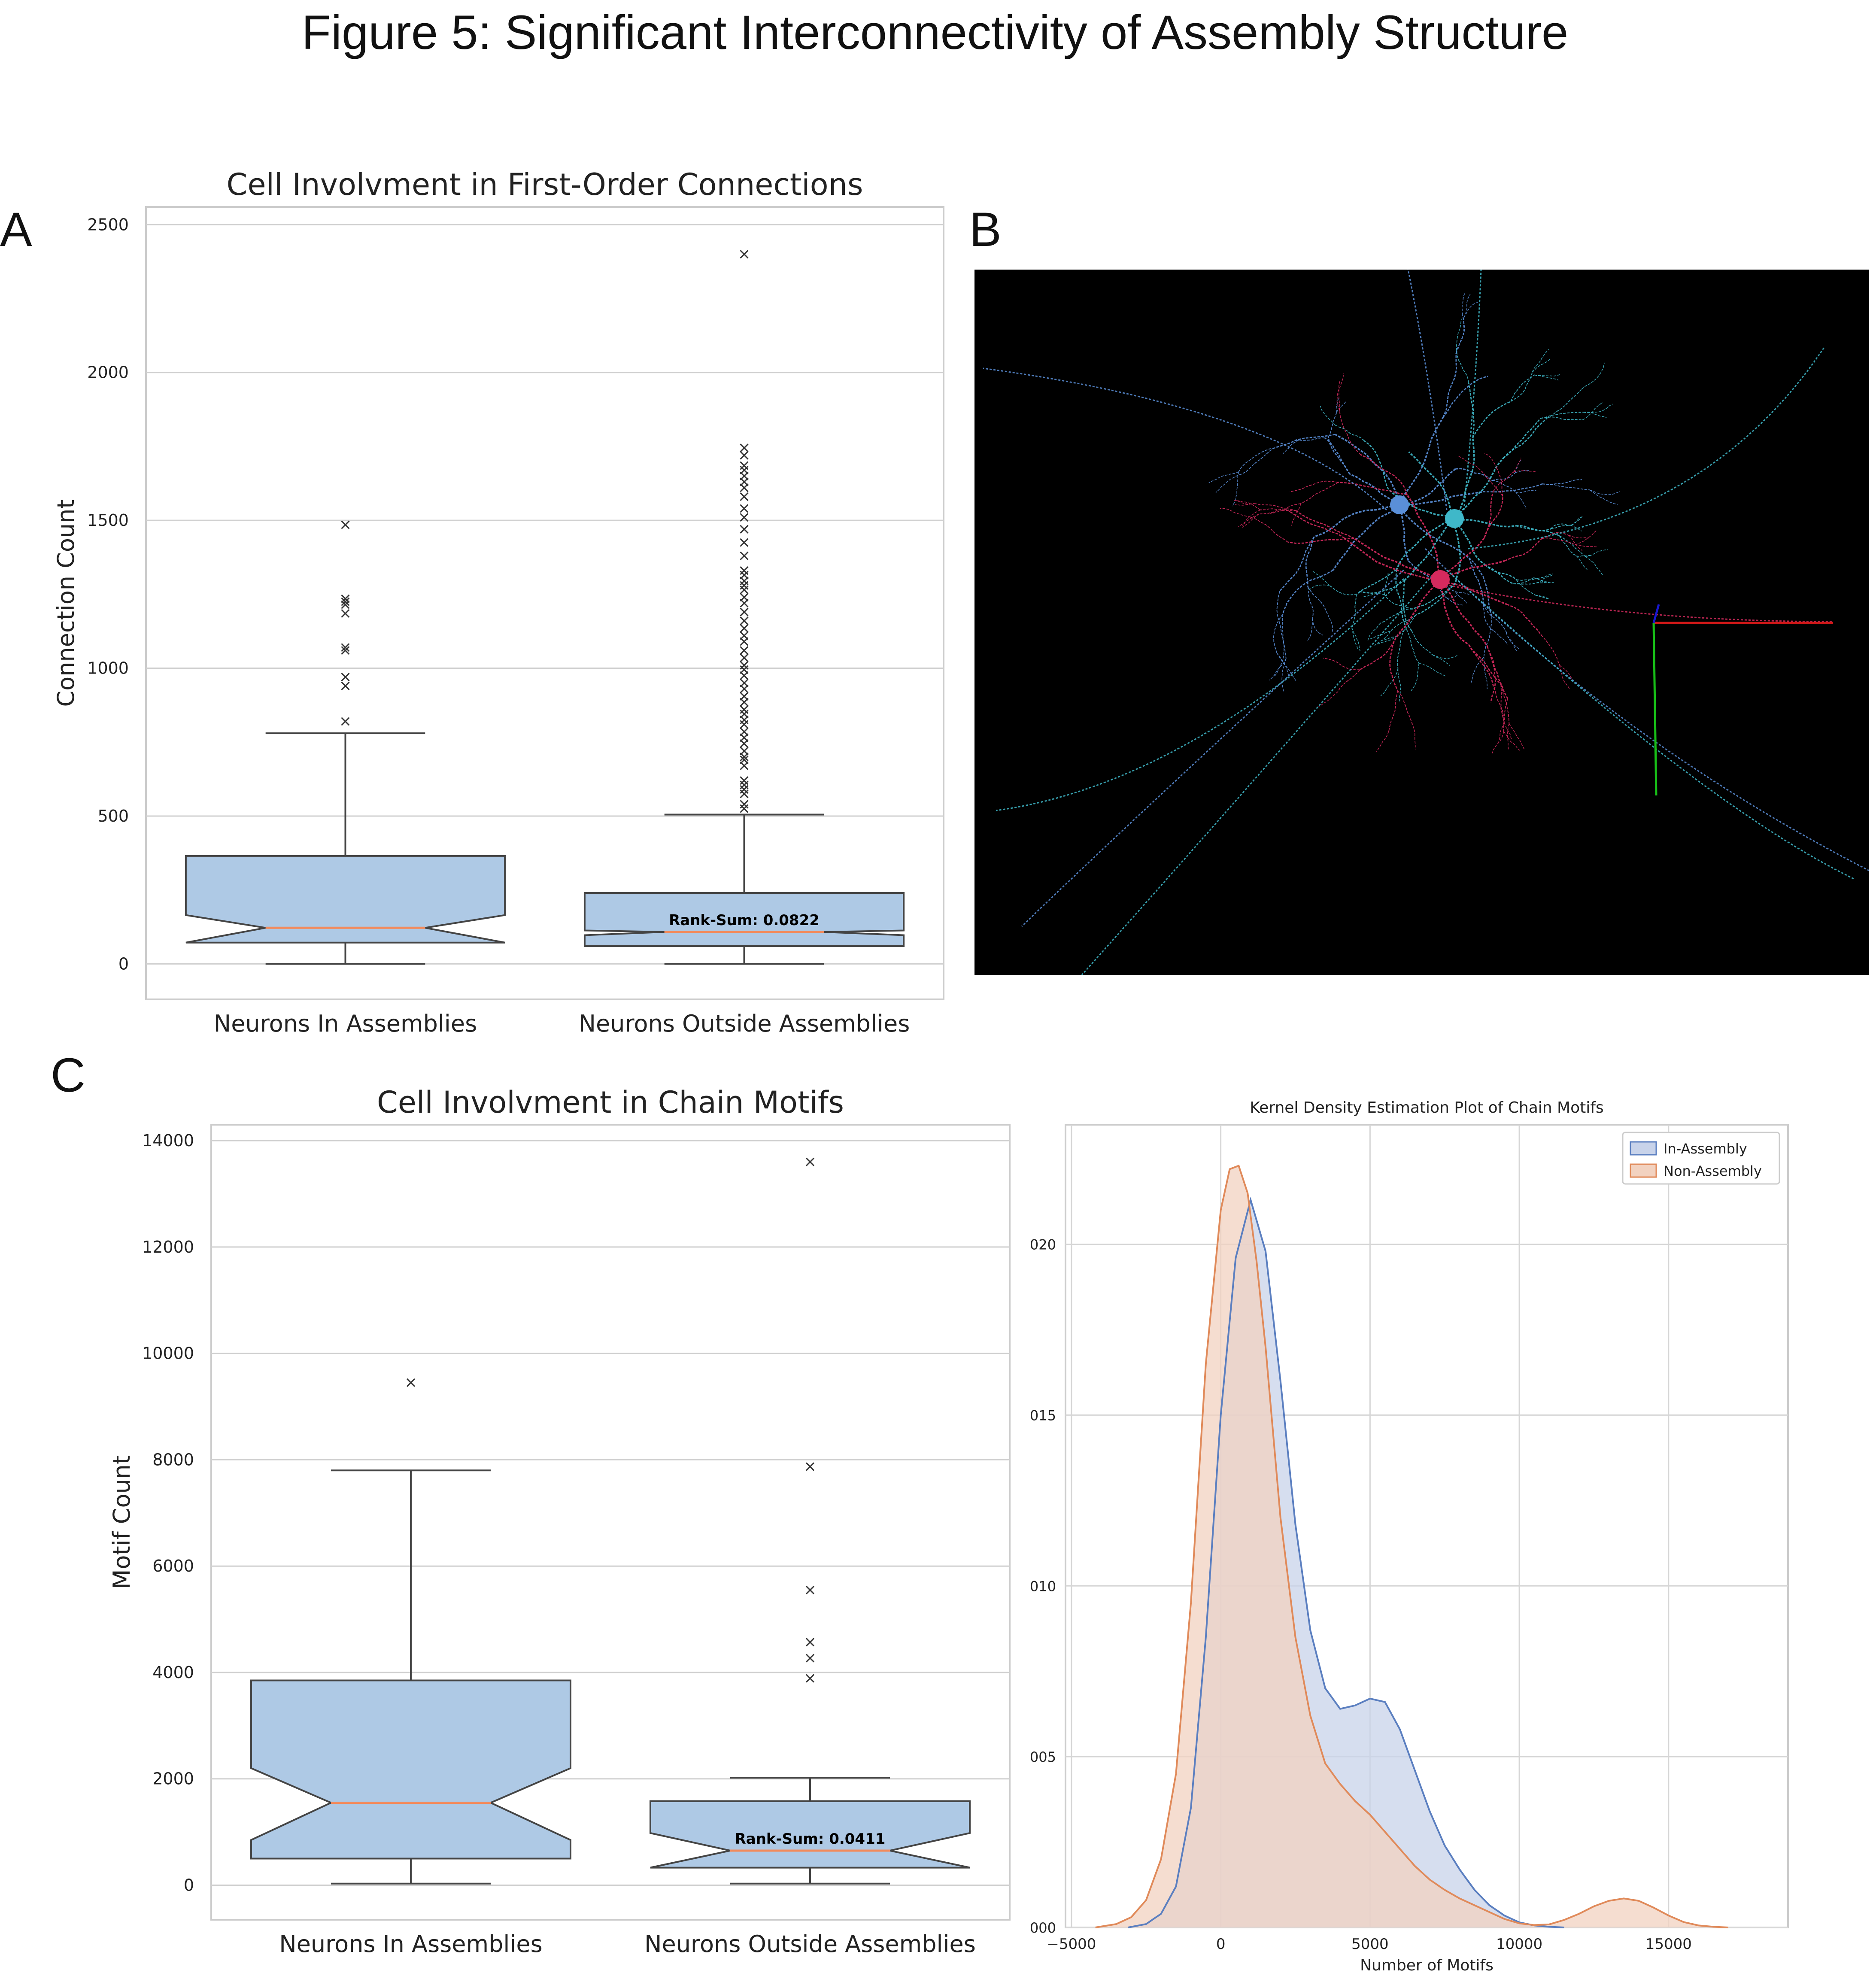 This screenshot has width=1870, height=1988. Describe the element at coordinates (1221, 1944) in the screenshot. I see `x-tick-label: 0` at that location.